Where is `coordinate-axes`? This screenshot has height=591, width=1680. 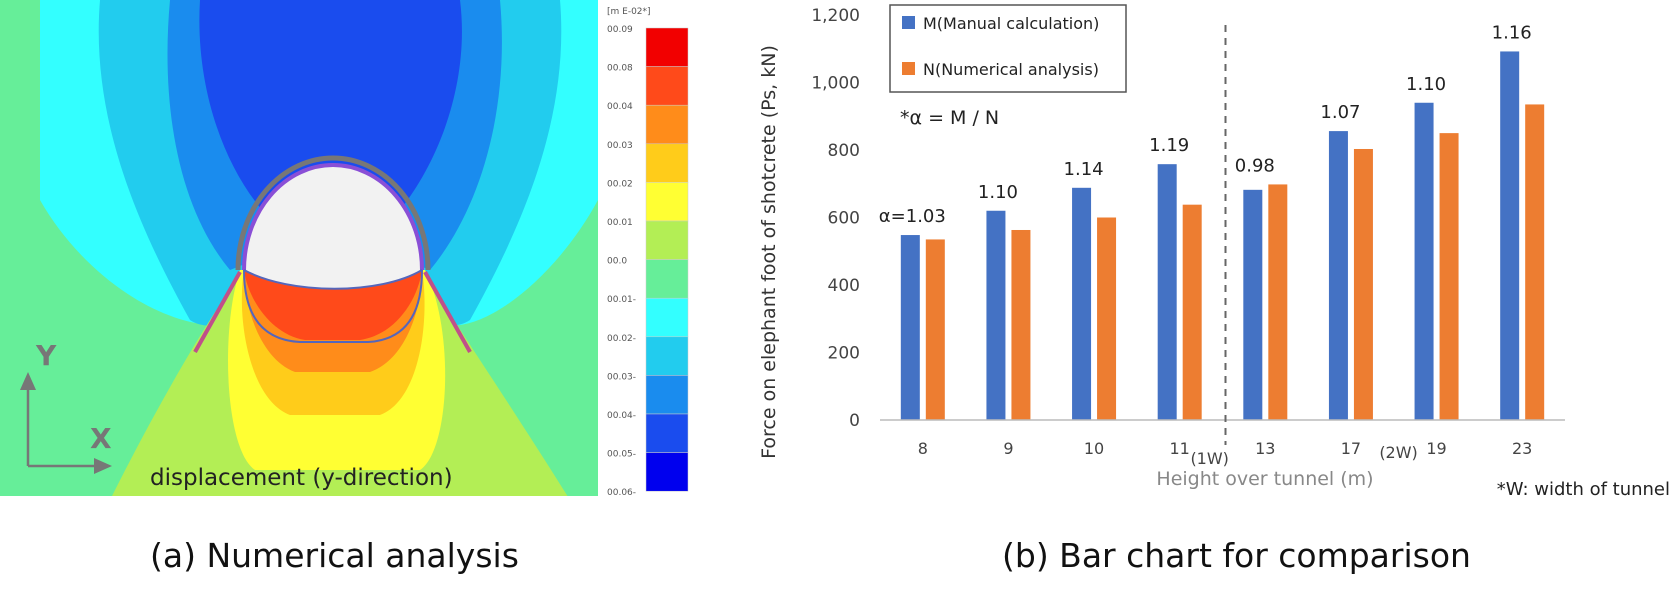
coordinate-axes is located at coordinates (66, 423).